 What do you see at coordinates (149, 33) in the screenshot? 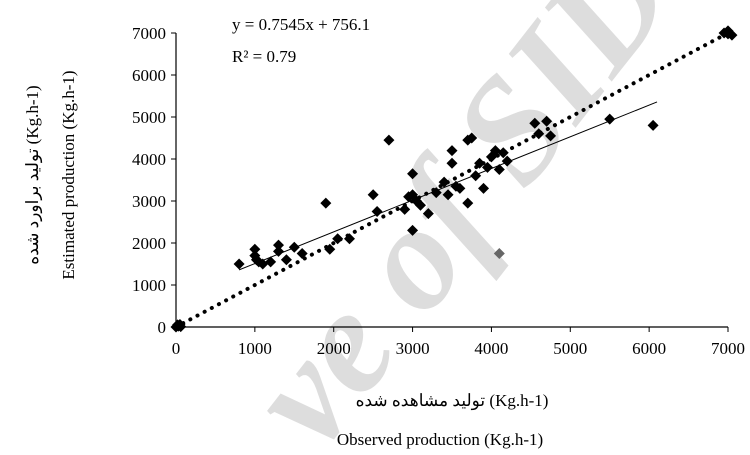
I see `y-tick-label: 7000` at bounding box center [149, 33].